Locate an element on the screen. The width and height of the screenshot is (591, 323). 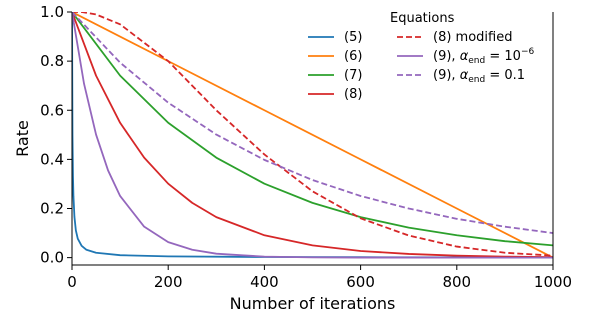
legend-item: (9), αend = 0.1 is located at coordinates (461, 76).